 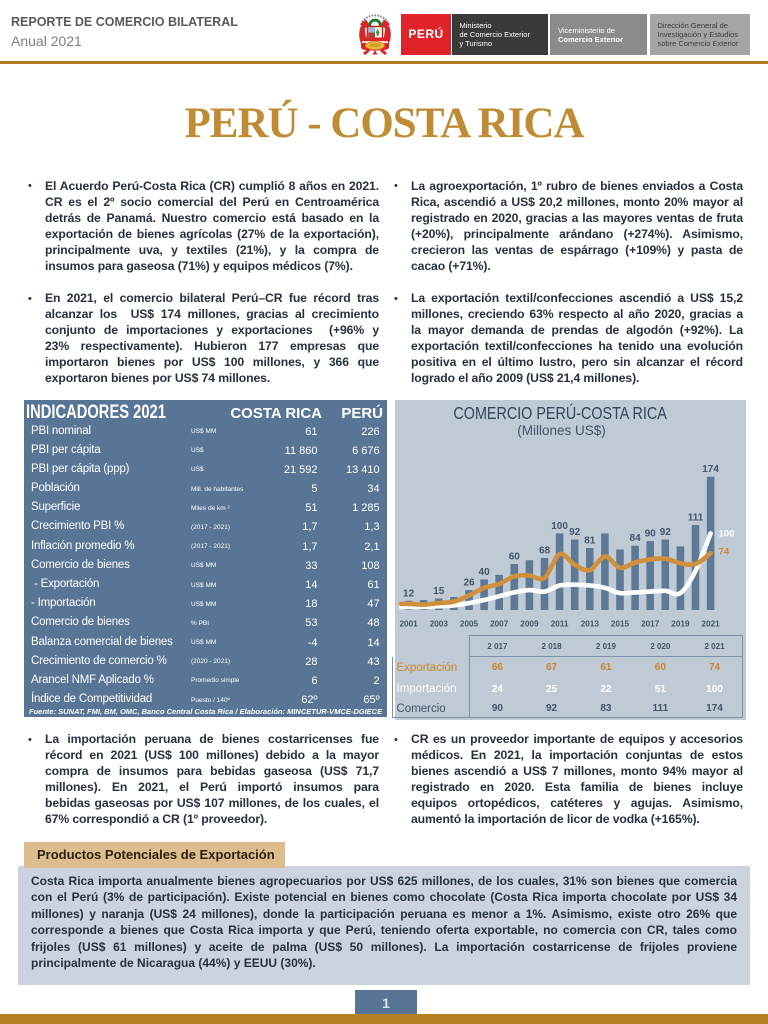 I want to click on svg-text: 2017, so click(x=650, y=624).